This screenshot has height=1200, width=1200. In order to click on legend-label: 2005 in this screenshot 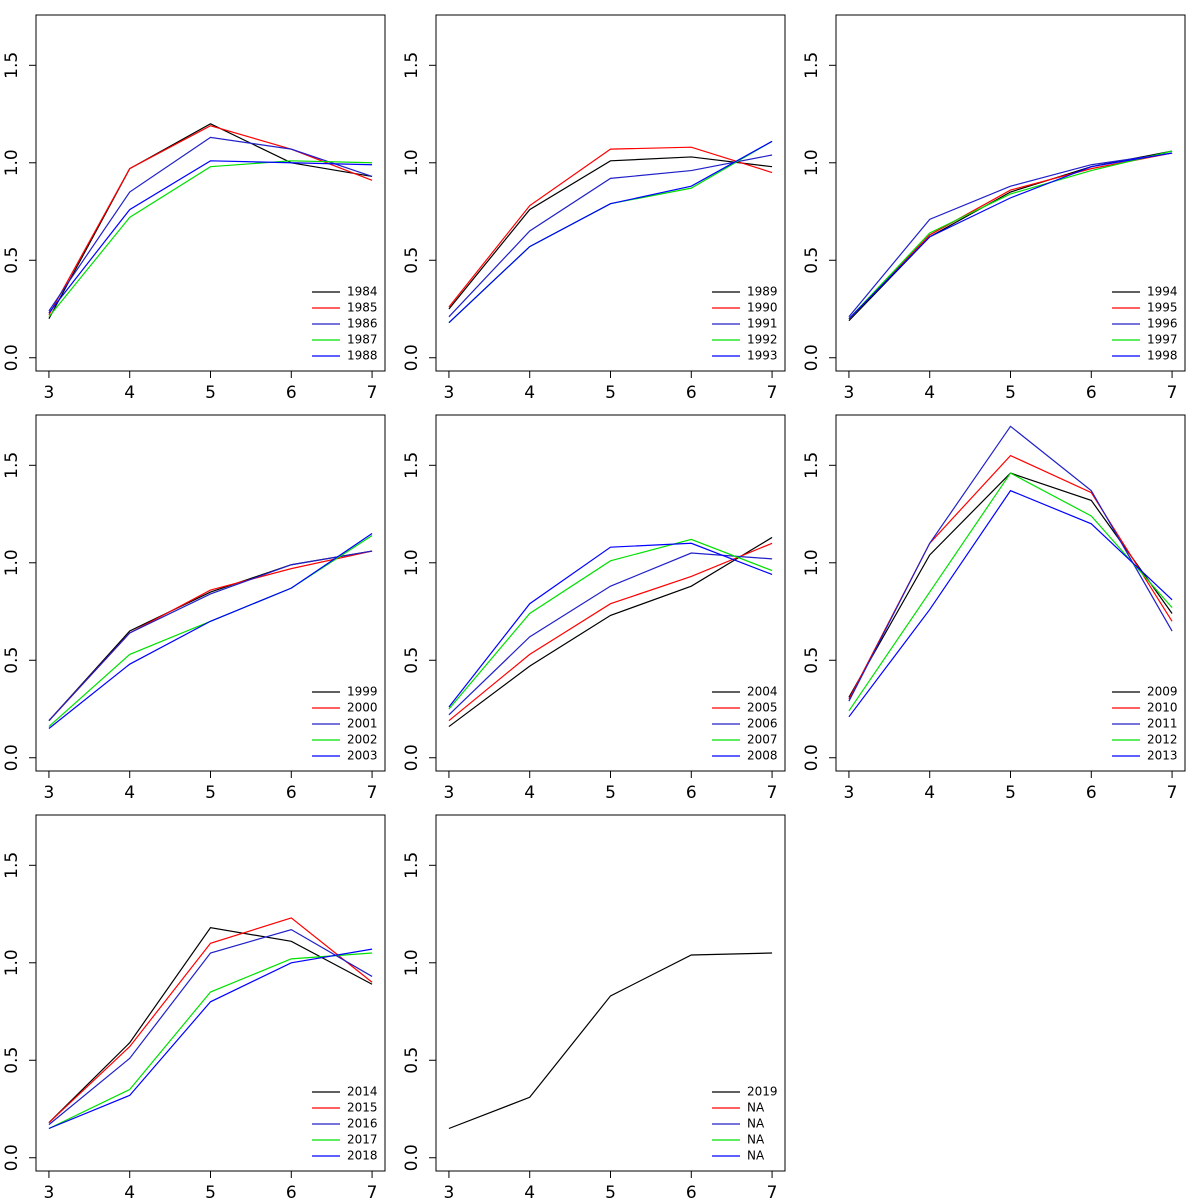, I will do `click(762, 708)`.